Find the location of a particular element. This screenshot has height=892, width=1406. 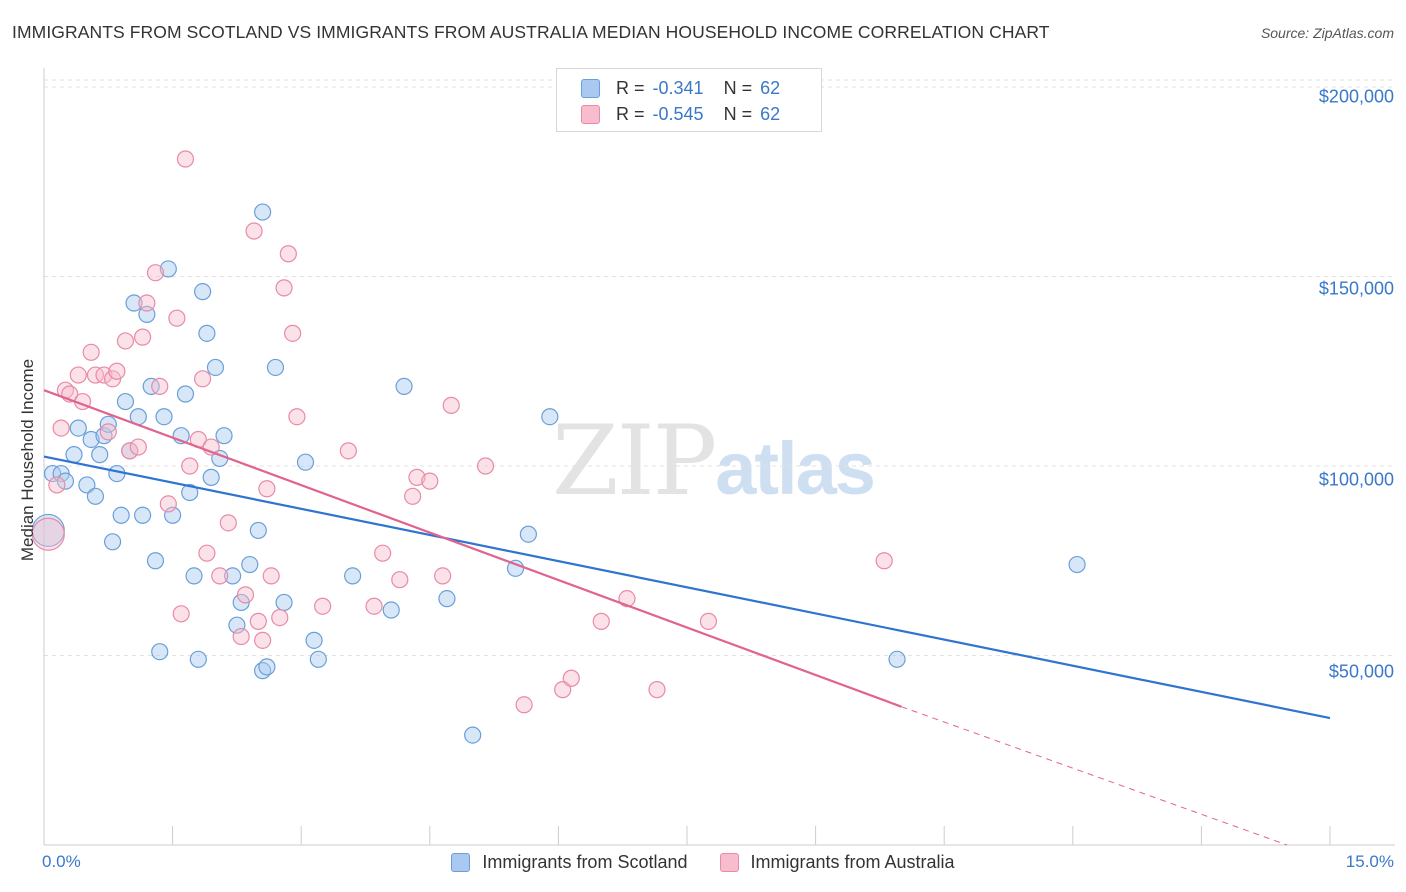

correlation-legend: R = -0.341 N = 62 R = -0.545 N = 62 is located at coordinates (689, 100).